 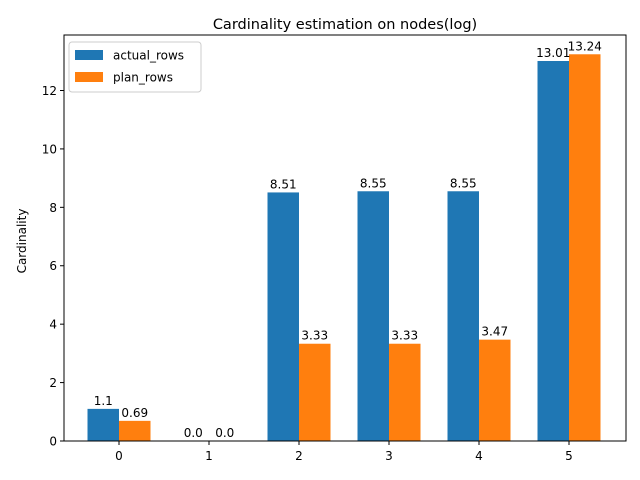 What do you see at coordinates (479, 456) in the screenshot?
I see `x-tick-label: 4` at bounding box center [479, 456].